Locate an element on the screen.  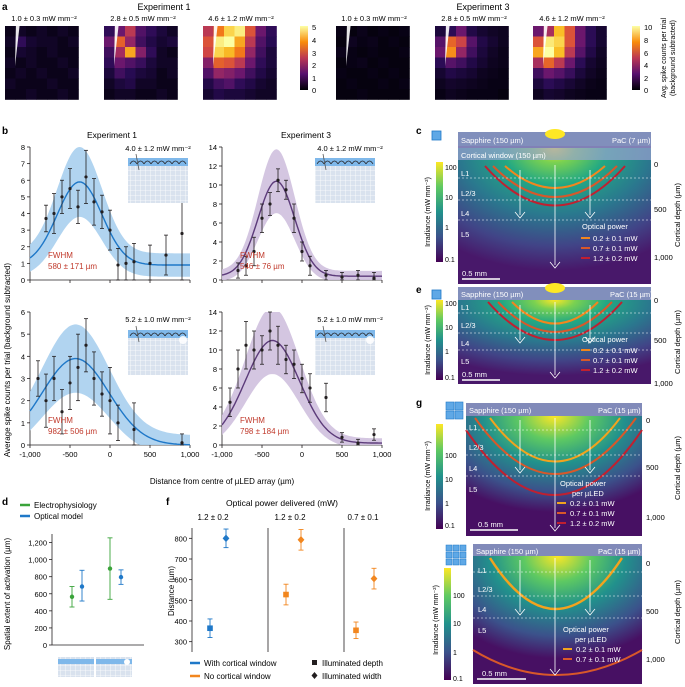
c-irr-label: Irradiance (mW mm⁻²) is located at coordinates (428, 212).